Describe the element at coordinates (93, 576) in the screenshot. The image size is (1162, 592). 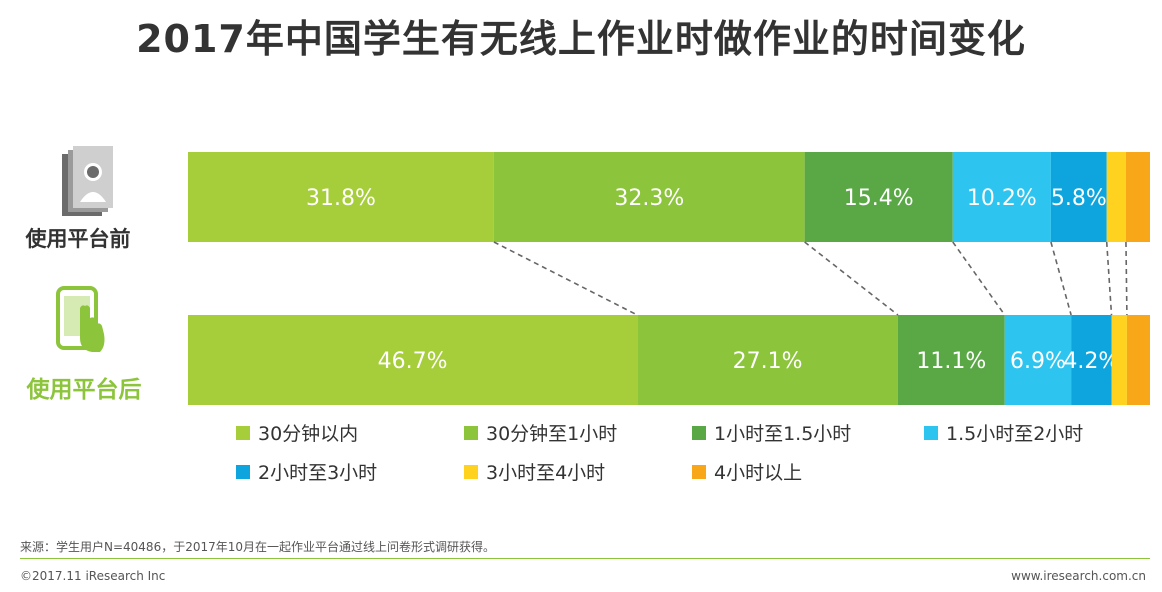
I see `copyright: ©2017.11 iResearch Inc` at that location.